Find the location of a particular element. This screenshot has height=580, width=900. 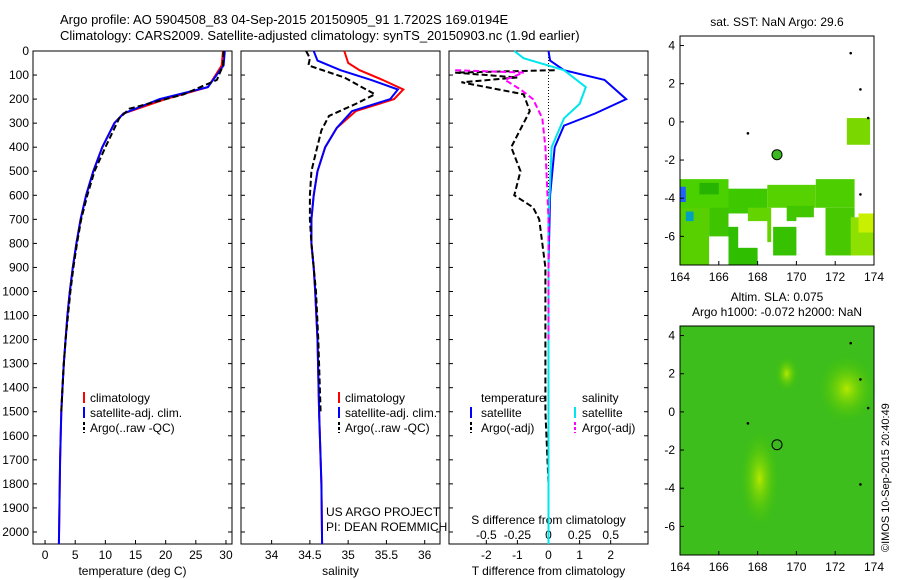

x-tick-label: -2 is located at coordinates (486, 555).